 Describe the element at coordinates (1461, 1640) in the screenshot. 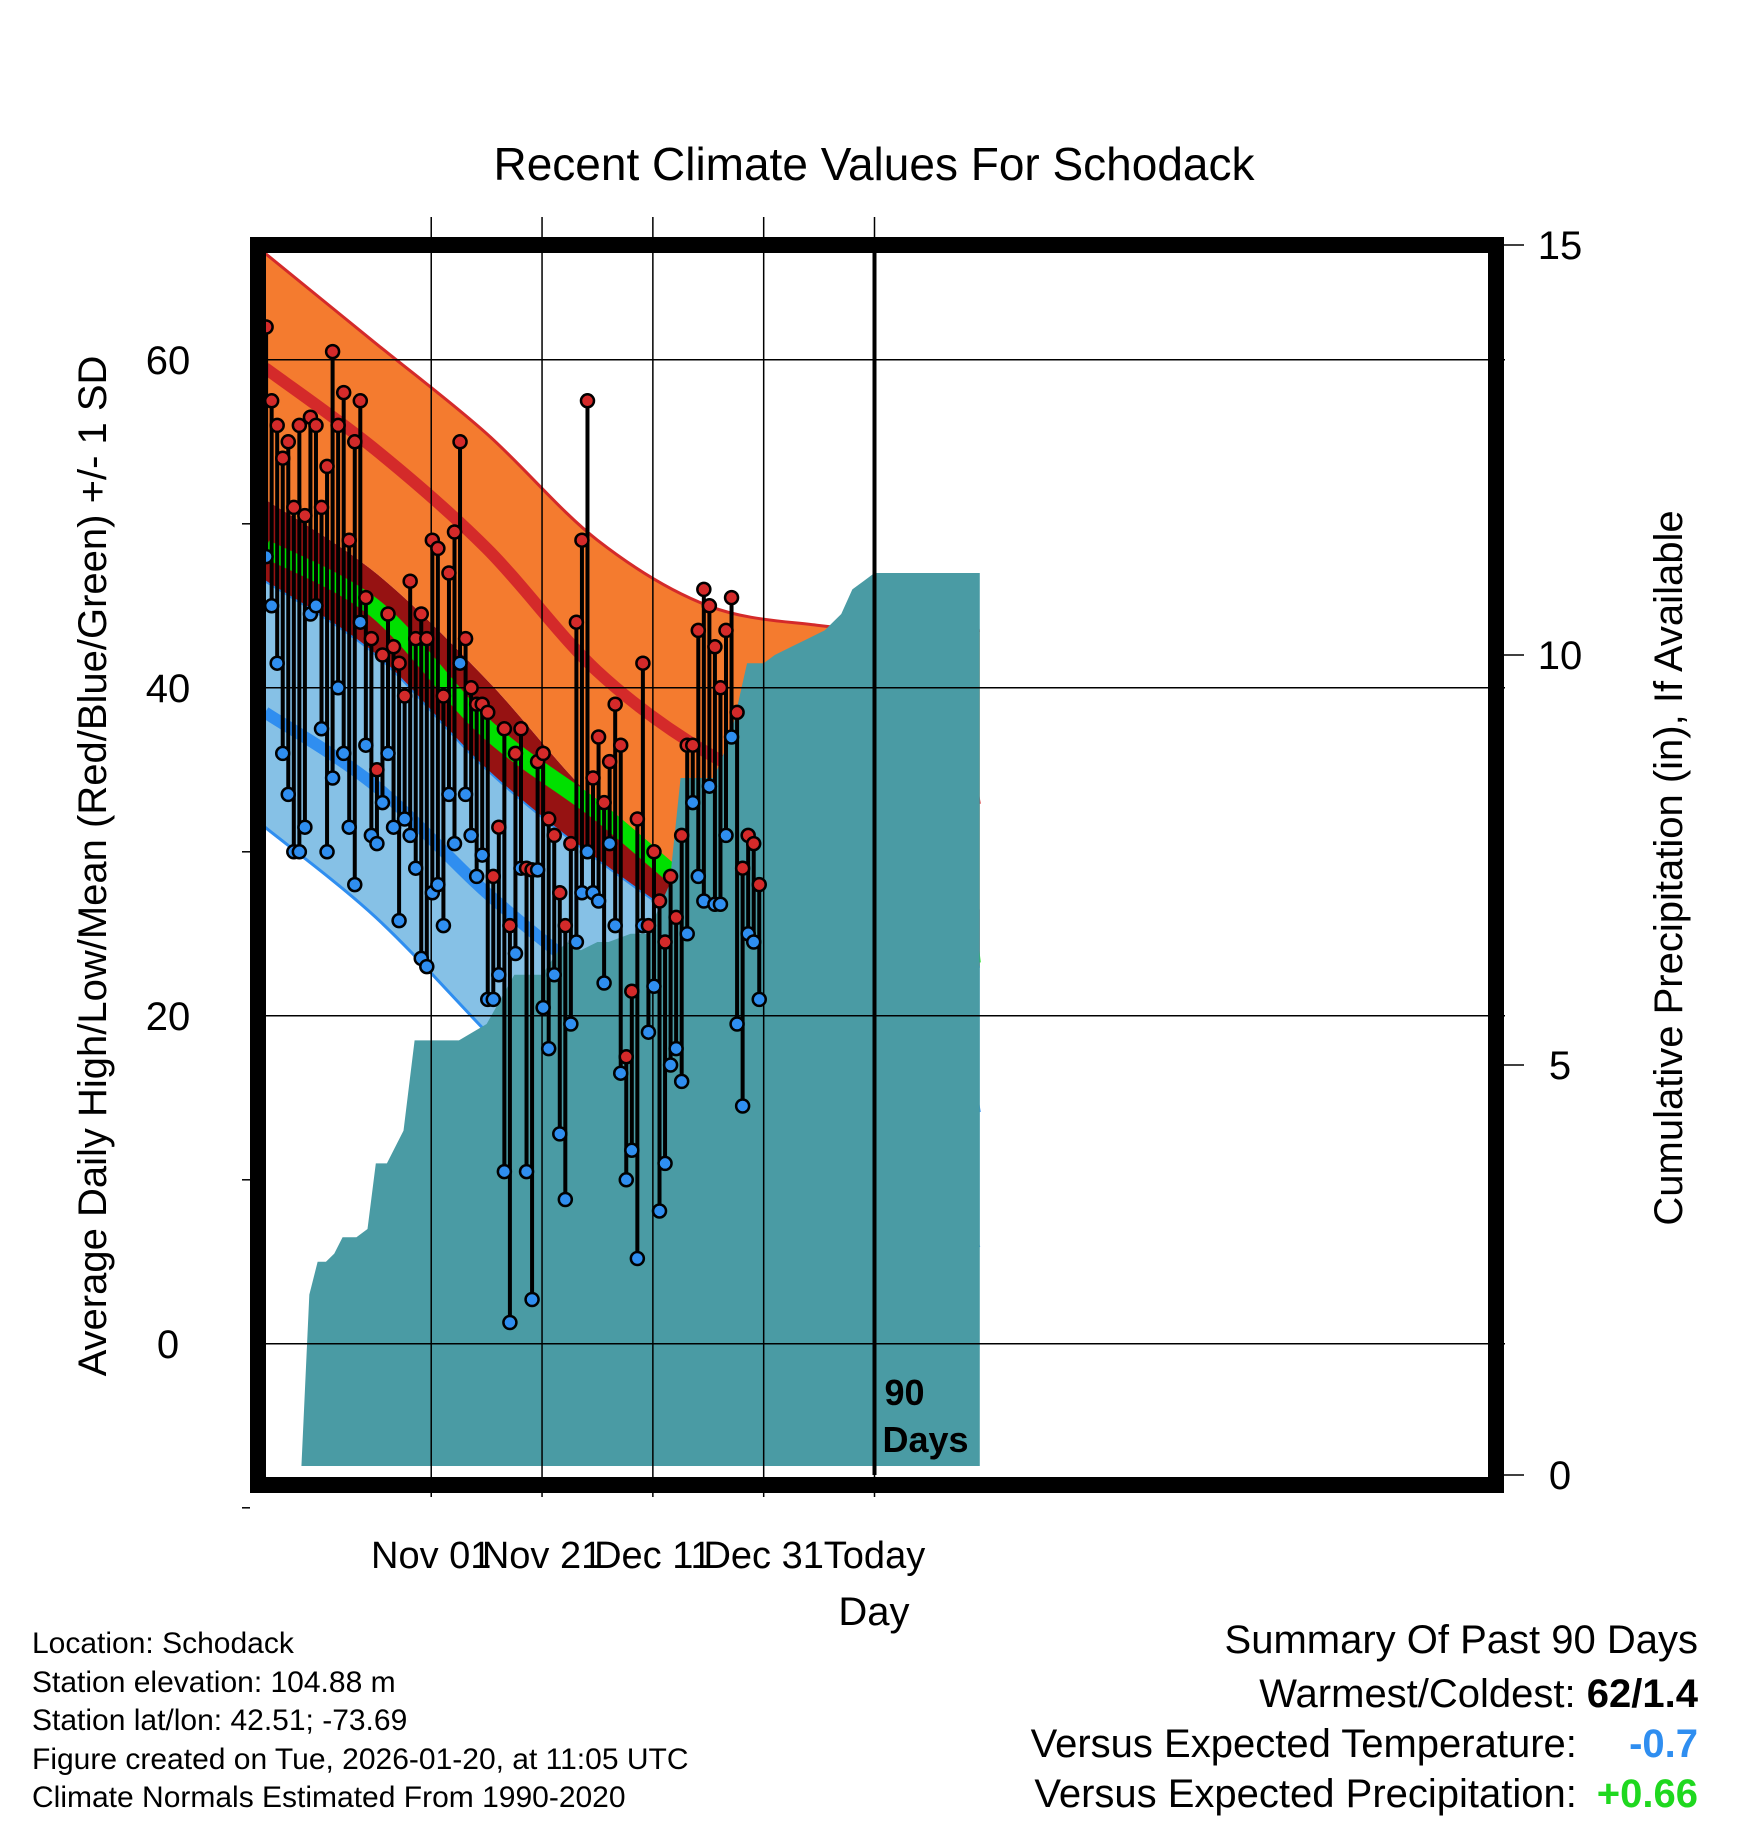

I see `summary-title: Summary Of Past 90 Days` at that location.